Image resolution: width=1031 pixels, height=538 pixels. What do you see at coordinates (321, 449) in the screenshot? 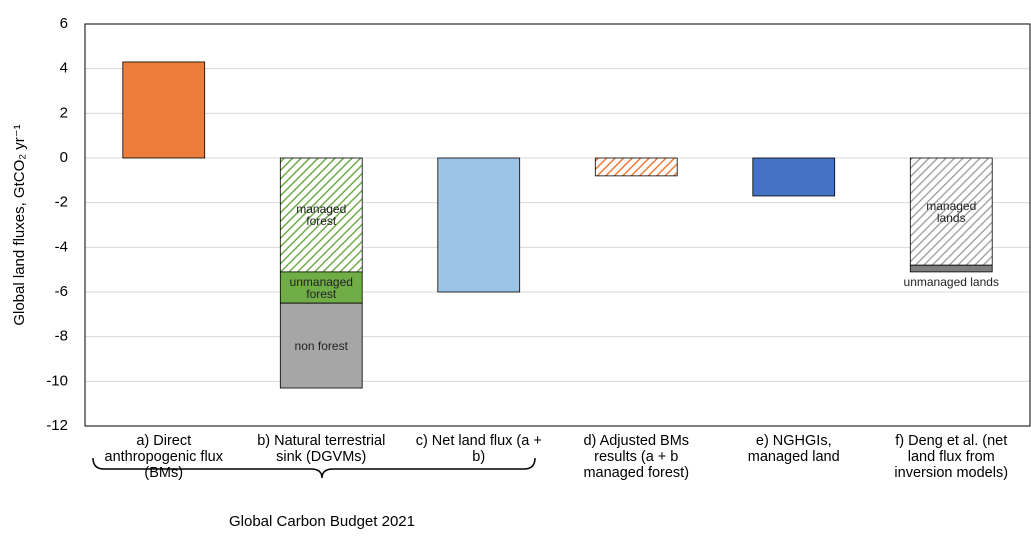
I see `x-tick-label: b) Natural terrestrial sink (DGVMs)` at bounding box center [321, 449].